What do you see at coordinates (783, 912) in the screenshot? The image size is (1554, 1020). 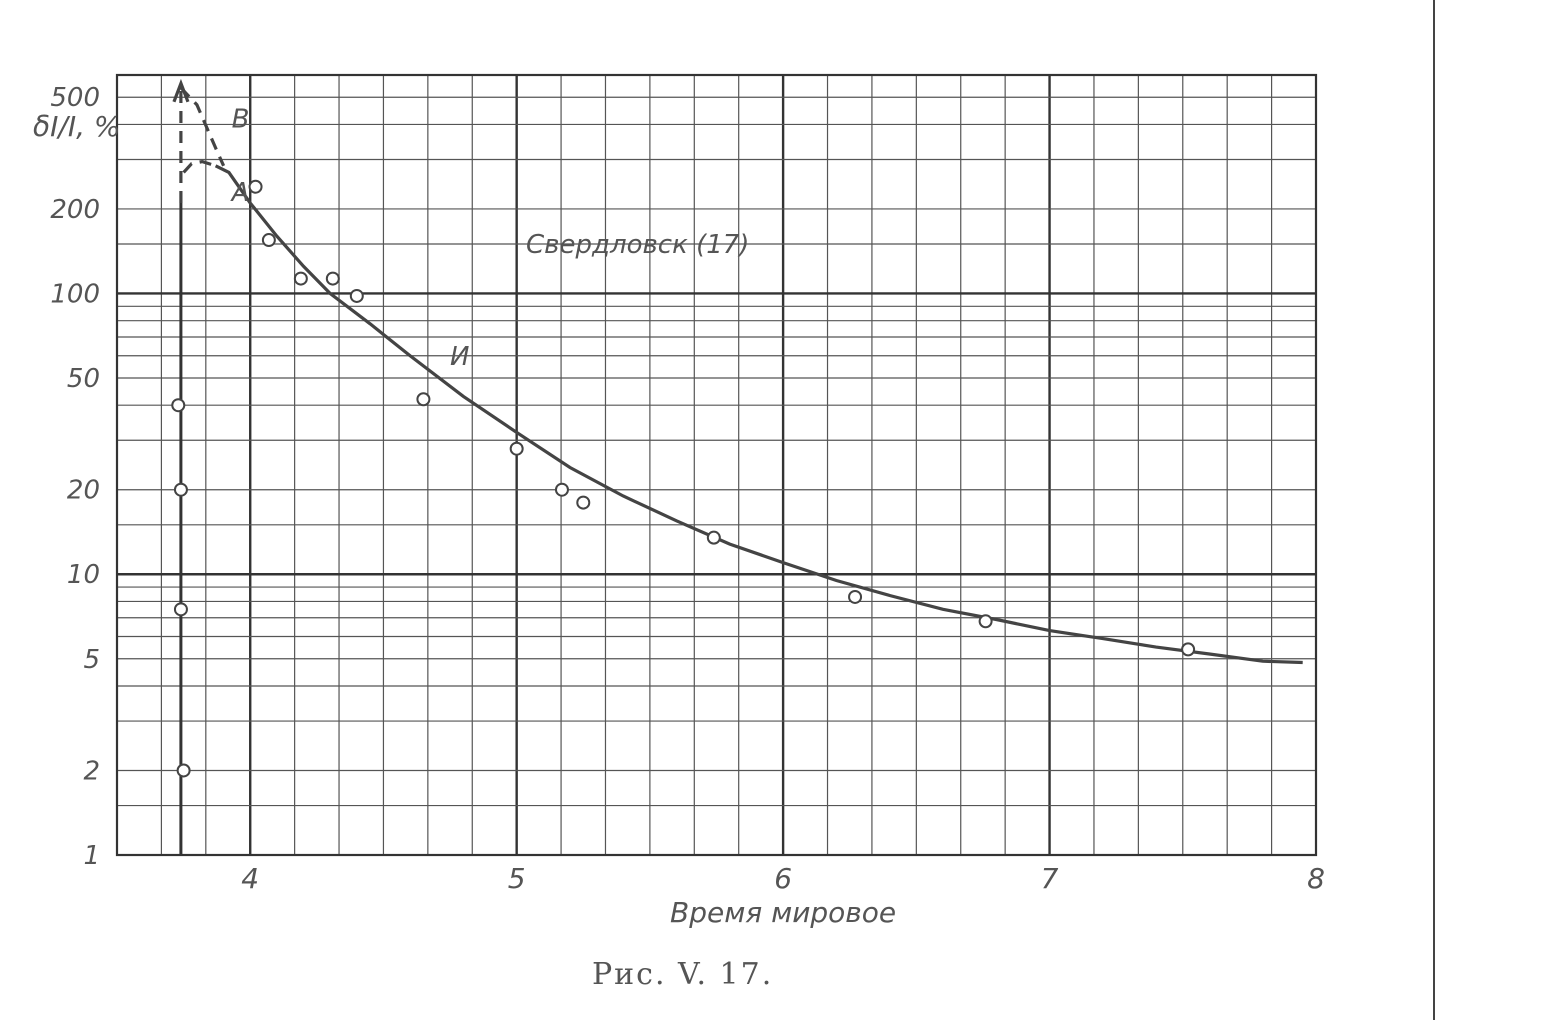 I see `x-axis-label: Время мировое` at bounding box center [783, 912].